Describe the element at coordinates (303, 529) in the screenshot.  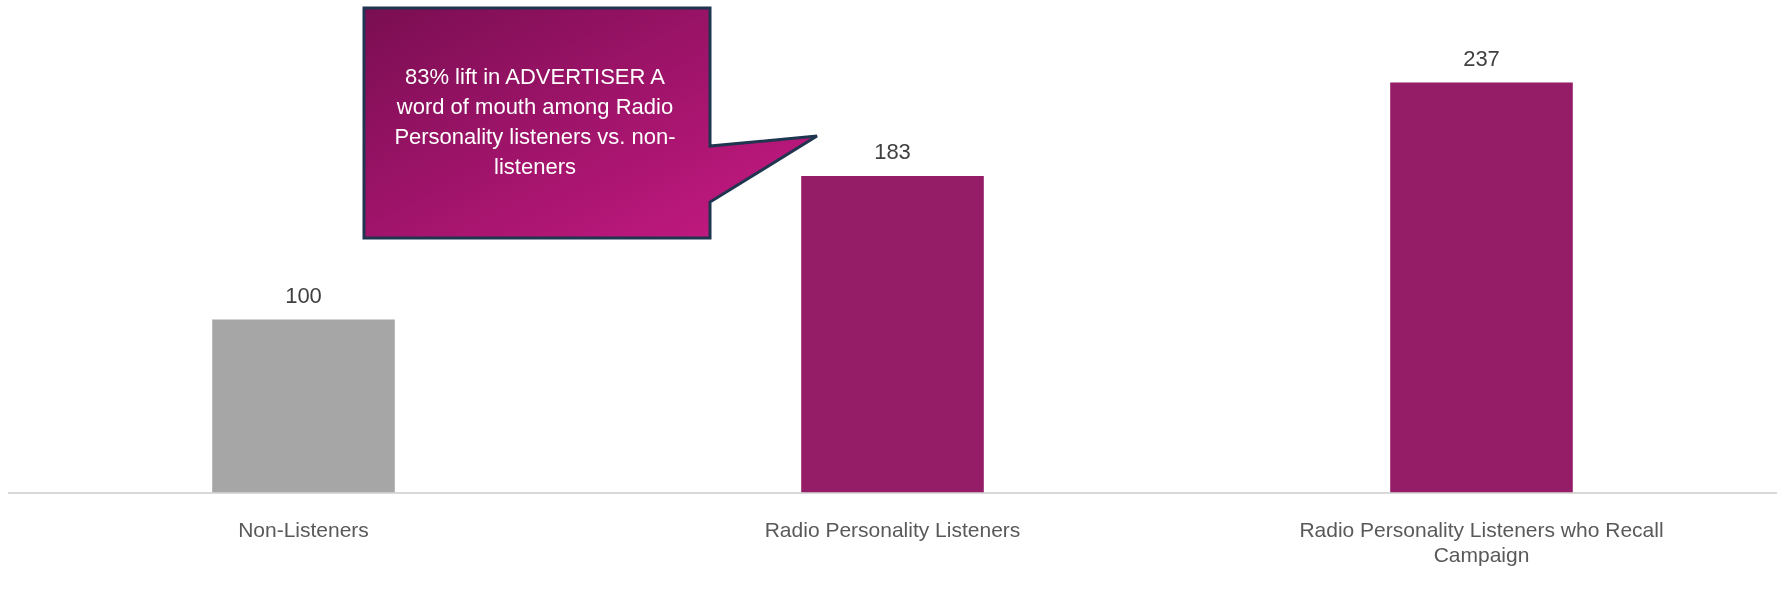
I see `x-tick-label: Non-Listeners` at that location.